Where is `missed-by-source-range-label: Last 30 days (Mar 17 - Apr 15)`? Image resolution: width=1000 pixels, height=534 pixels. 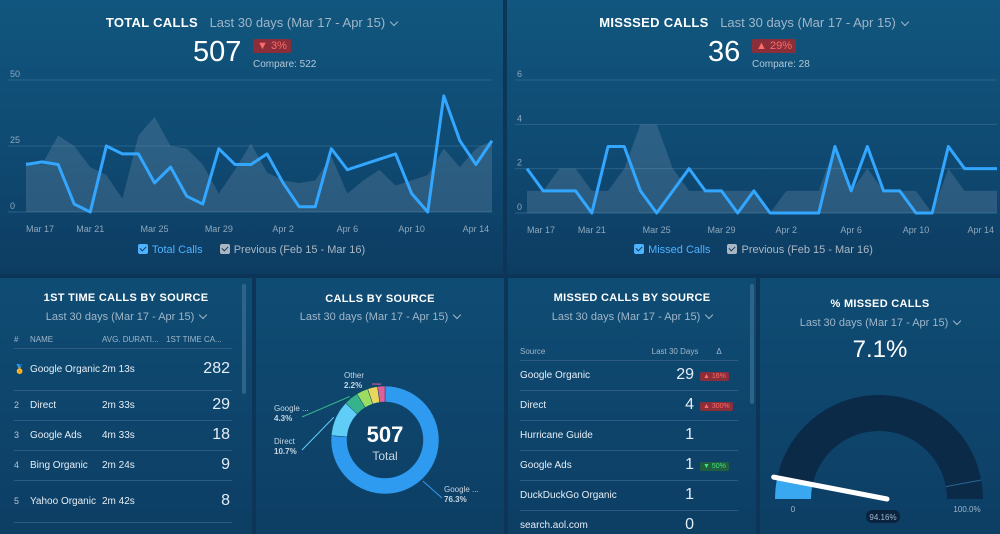 missed-by-source-range-label: Last 30 days (Mar 17 - Apr 15) is located at coordinates (626, 317).